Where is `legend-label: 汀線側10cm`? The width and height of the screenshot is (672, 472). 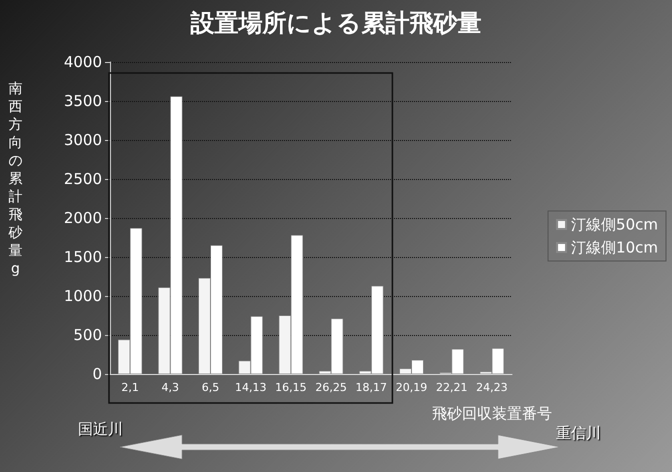
legend-label: 汀線側10cm is located at coordinates (614, 247).